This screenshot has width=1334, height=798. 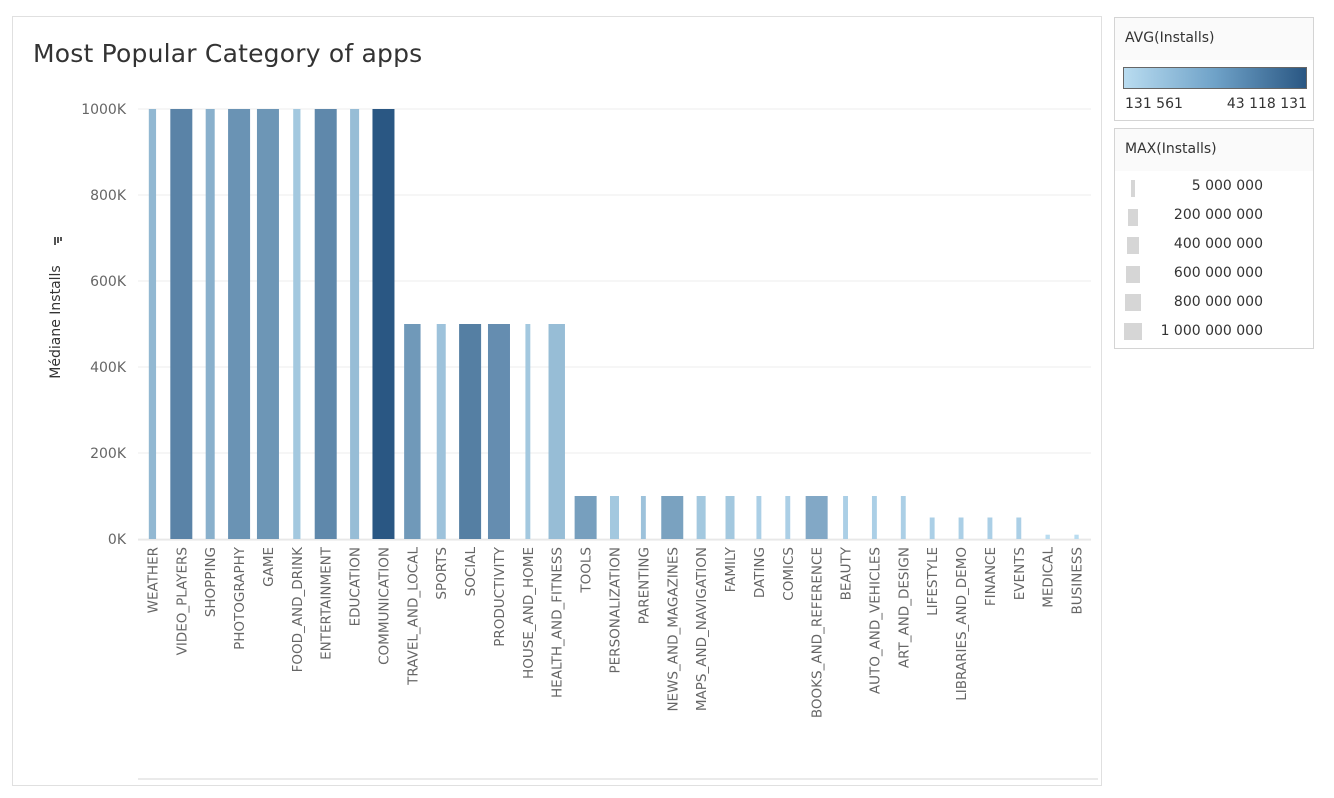 What do you see at coordinates (1078, 580) in the screenshot?
I see `x-tick-label: BUSINESS` at bounding box center [1078, 580].